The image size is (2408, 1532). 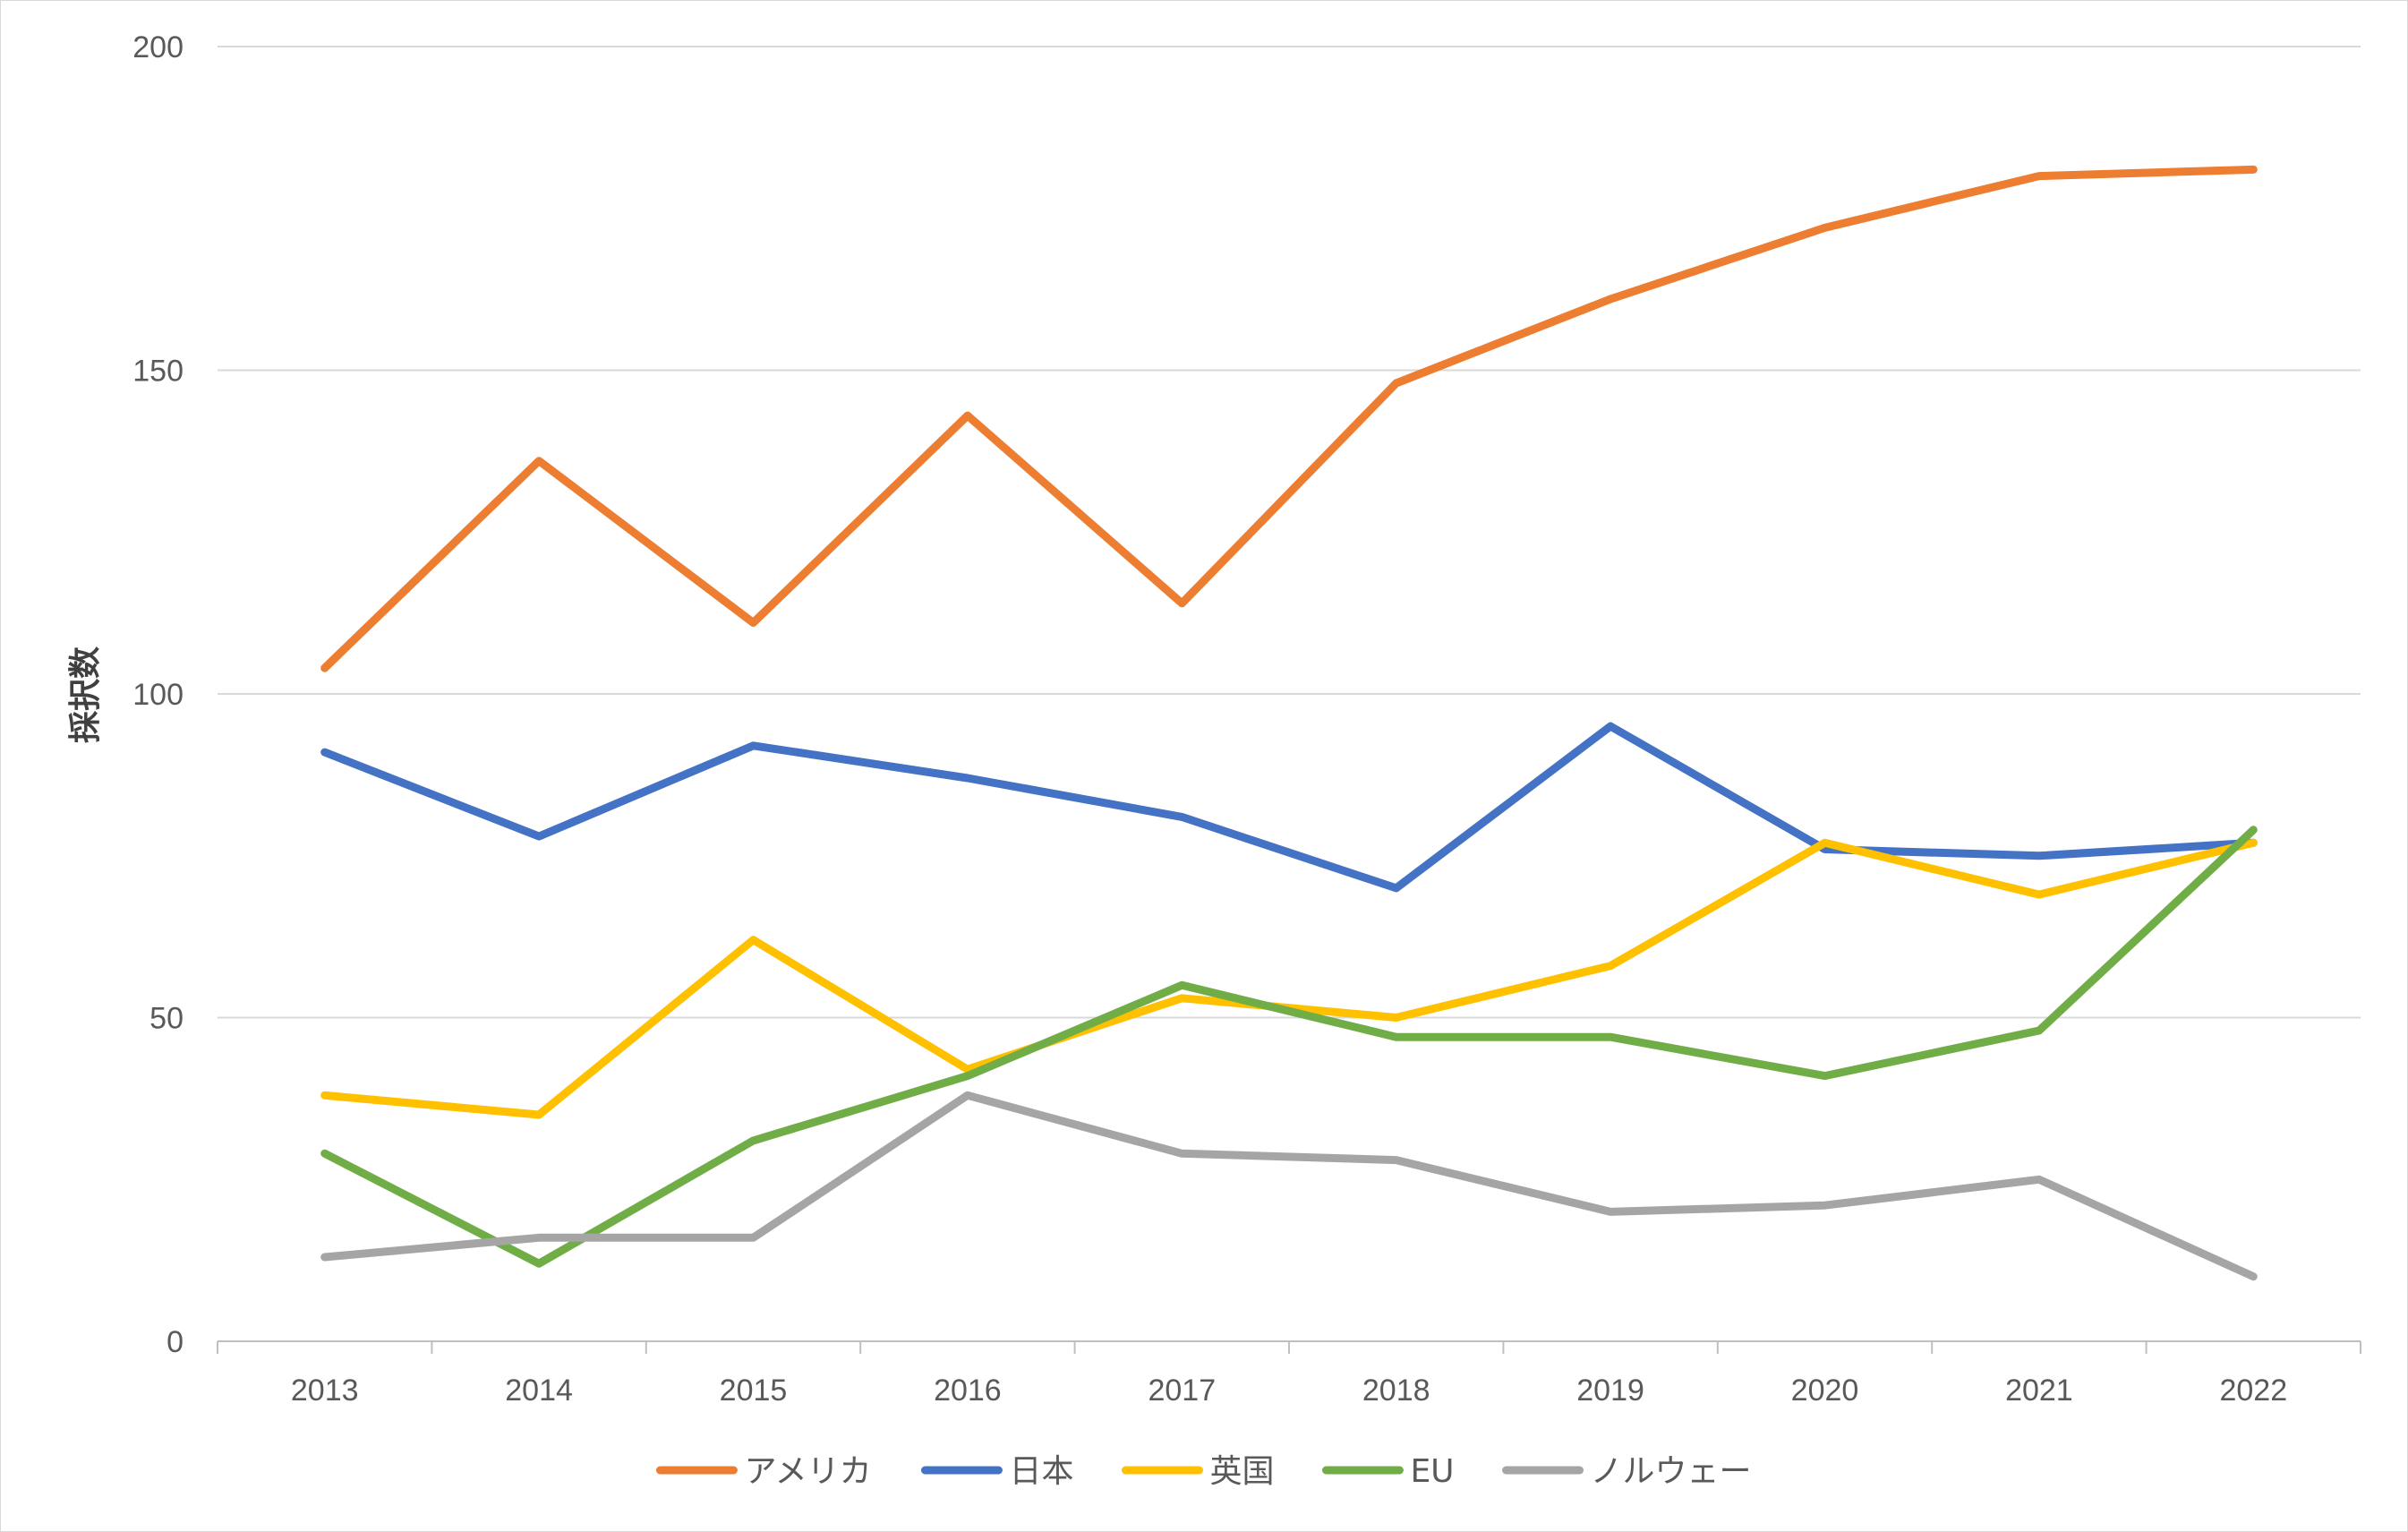 I want to click on axes, so click(x=1289, y=1347).